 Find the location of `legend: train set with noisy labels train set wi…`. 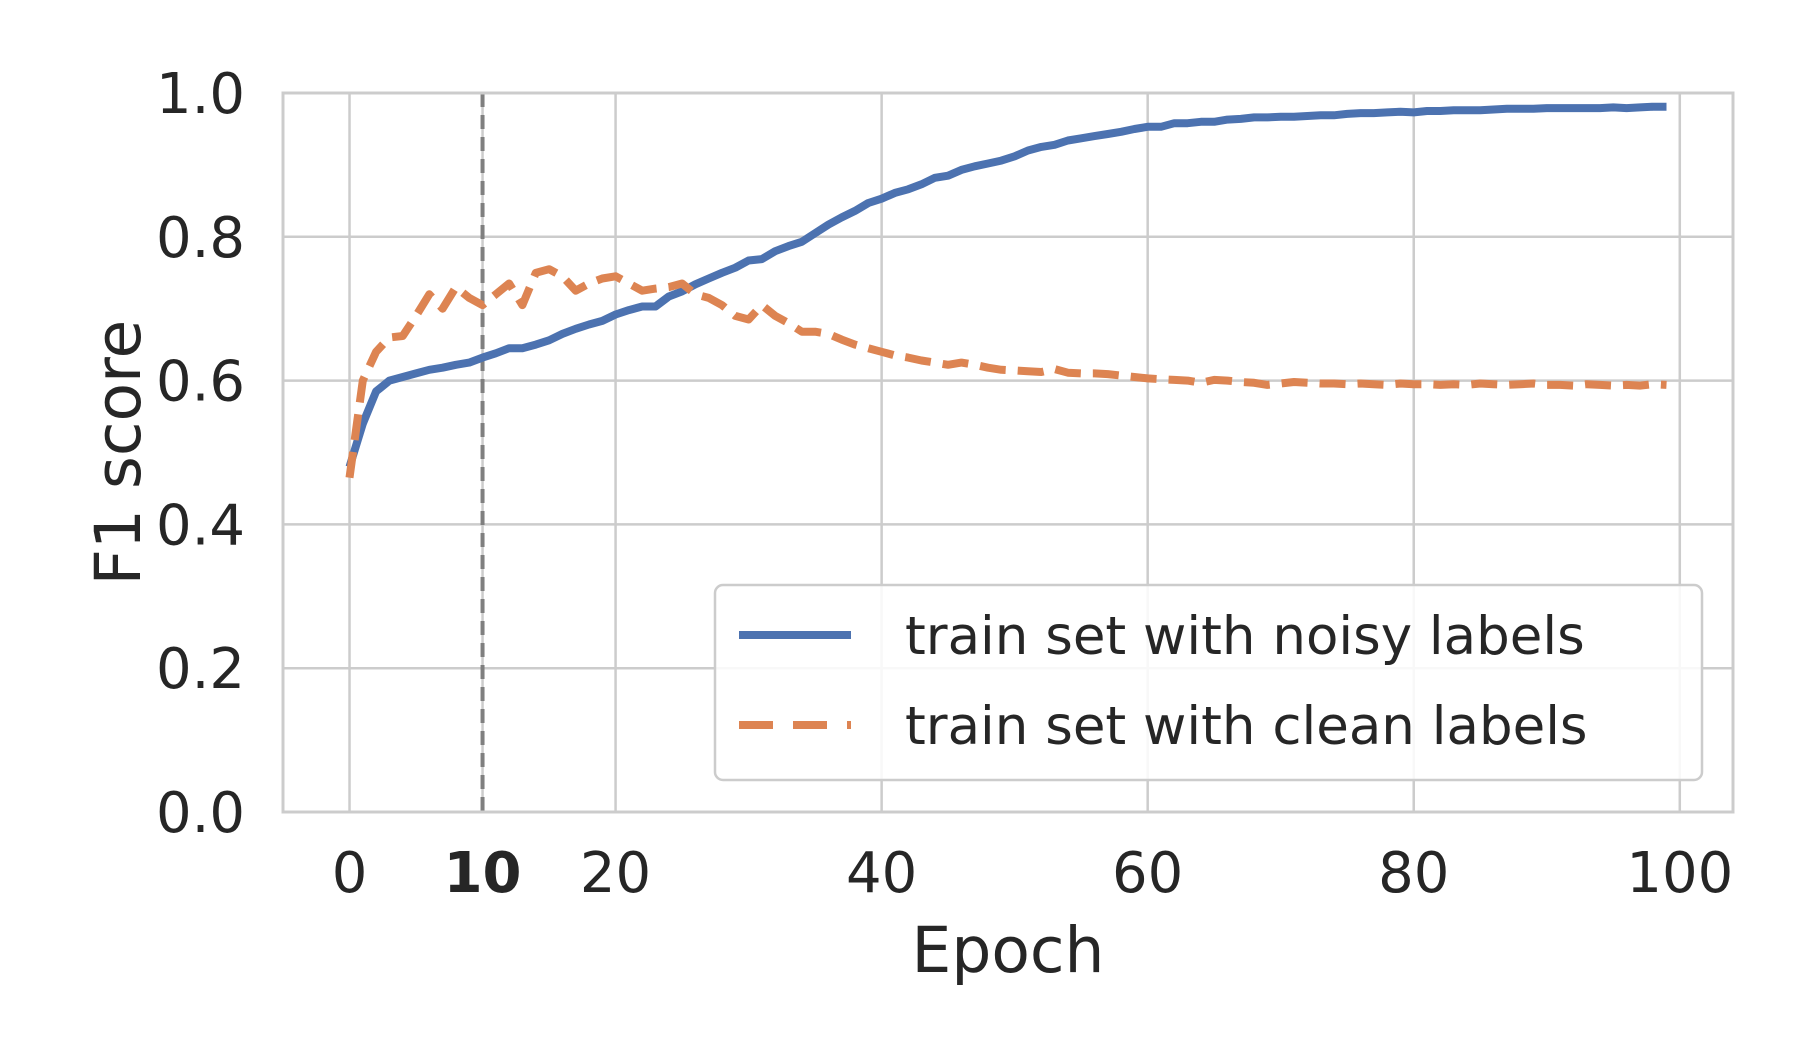

legend: train set with noisy labels train set wi… is located at coordinates (1208, 682).